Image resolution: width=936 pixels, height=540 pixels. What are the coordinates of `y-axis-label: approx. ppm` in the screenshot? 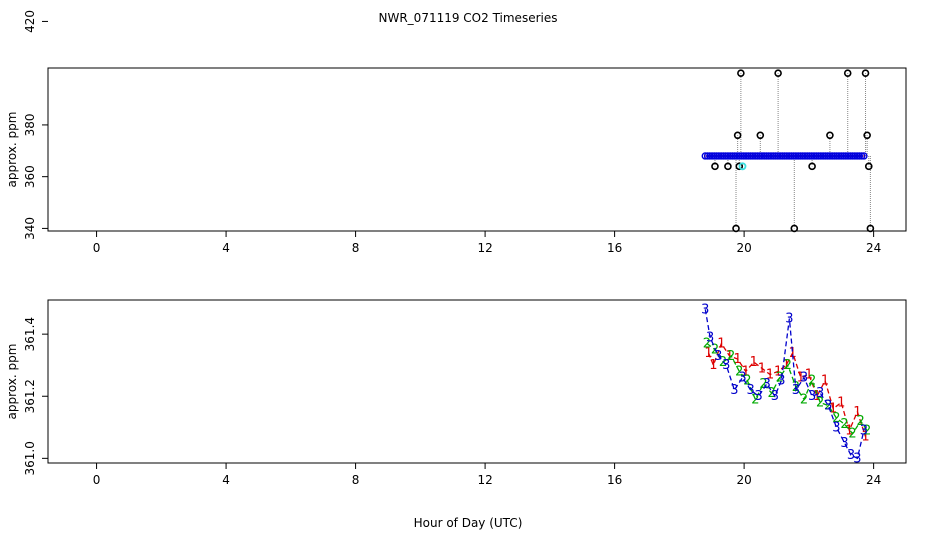 It's located at (12, 382).